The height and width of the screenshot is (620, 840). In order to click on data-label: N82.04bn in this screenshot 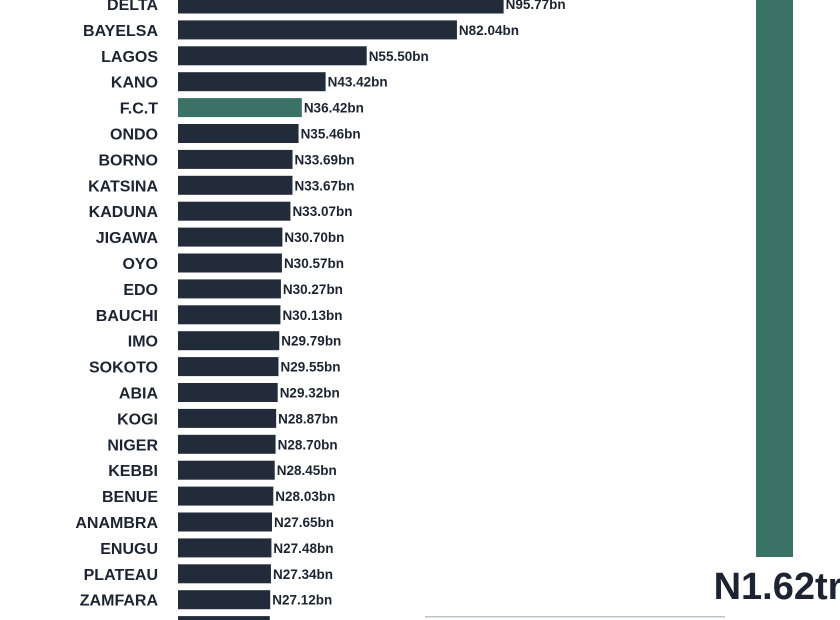, I will do `click(489, 30)`.